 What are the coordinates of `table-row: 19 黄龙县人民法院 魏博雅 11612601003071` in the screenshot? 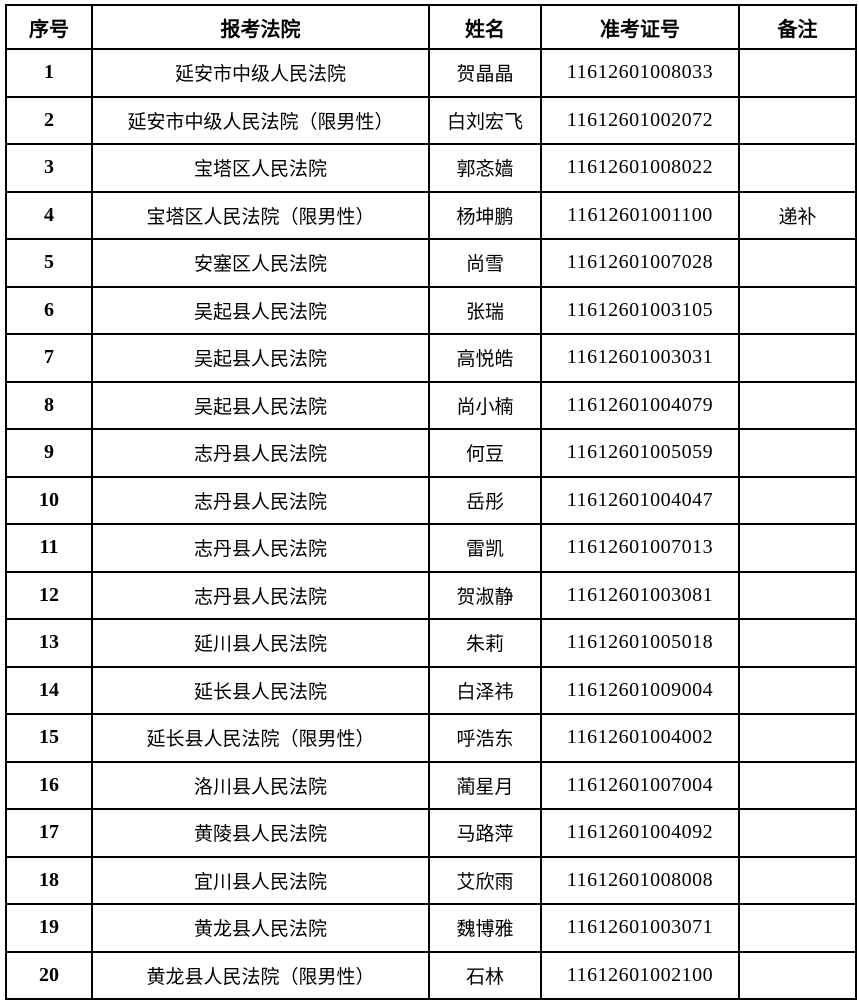 It's located at (431, 928).